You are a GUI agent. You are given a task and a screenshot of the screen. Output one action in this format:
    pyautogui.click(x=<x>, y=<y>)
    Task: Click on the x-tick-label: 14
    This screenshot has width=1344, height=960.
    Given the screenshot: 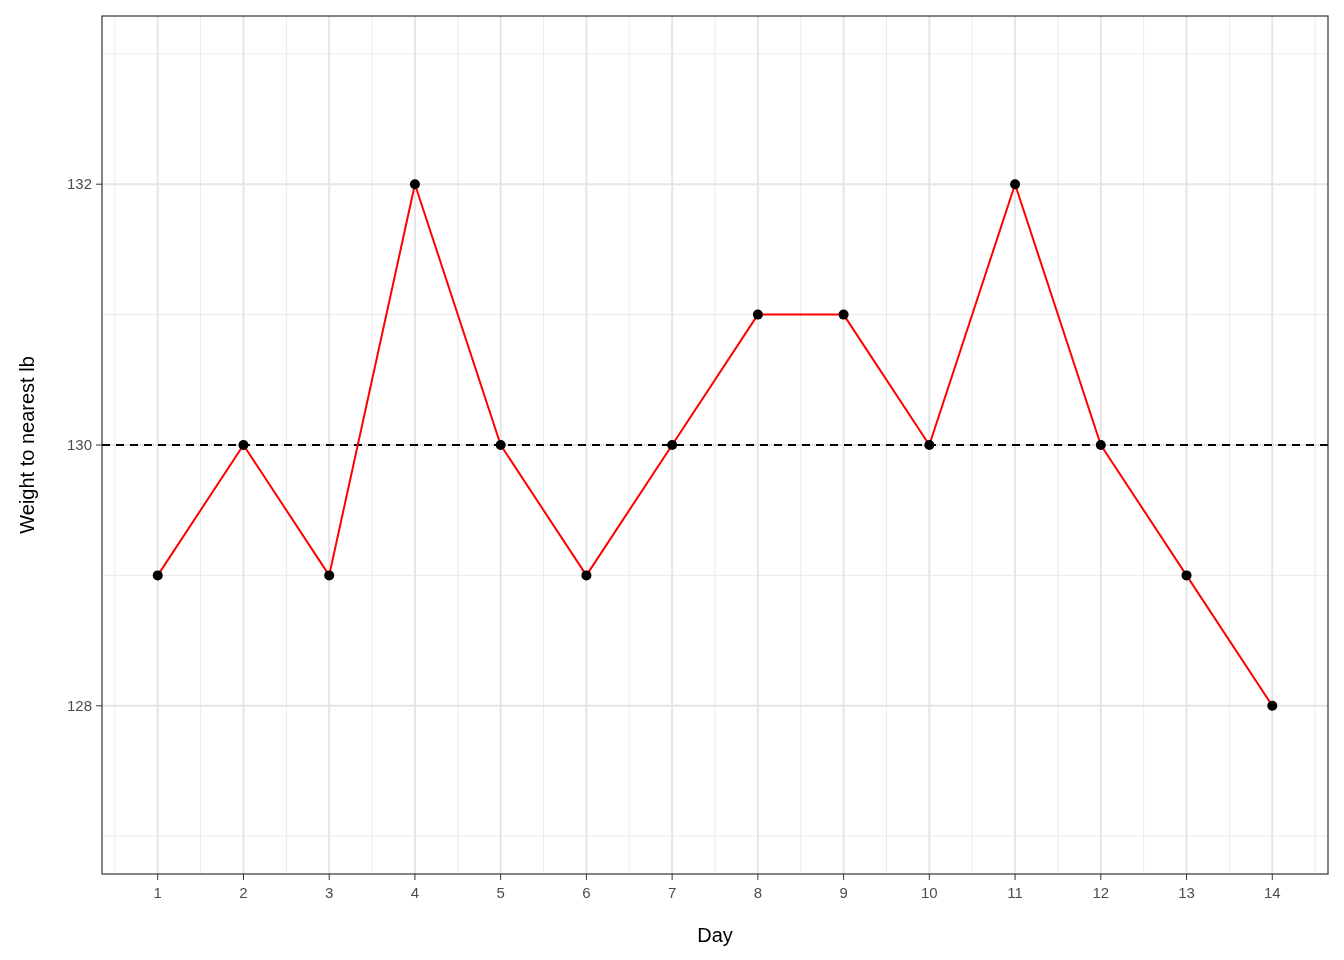 What is the action you would take?
    pyautogui.click(x=1272, y=892)
    